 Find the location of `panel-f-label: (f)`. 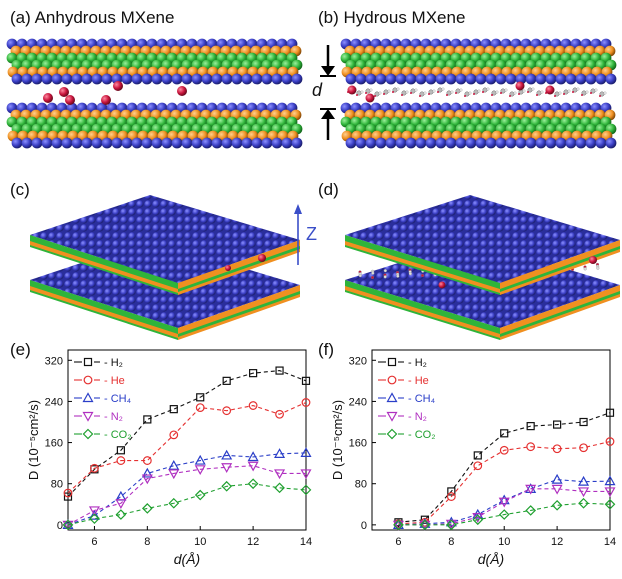

panel-f-label: (f) is located at coordinates (326, 349).